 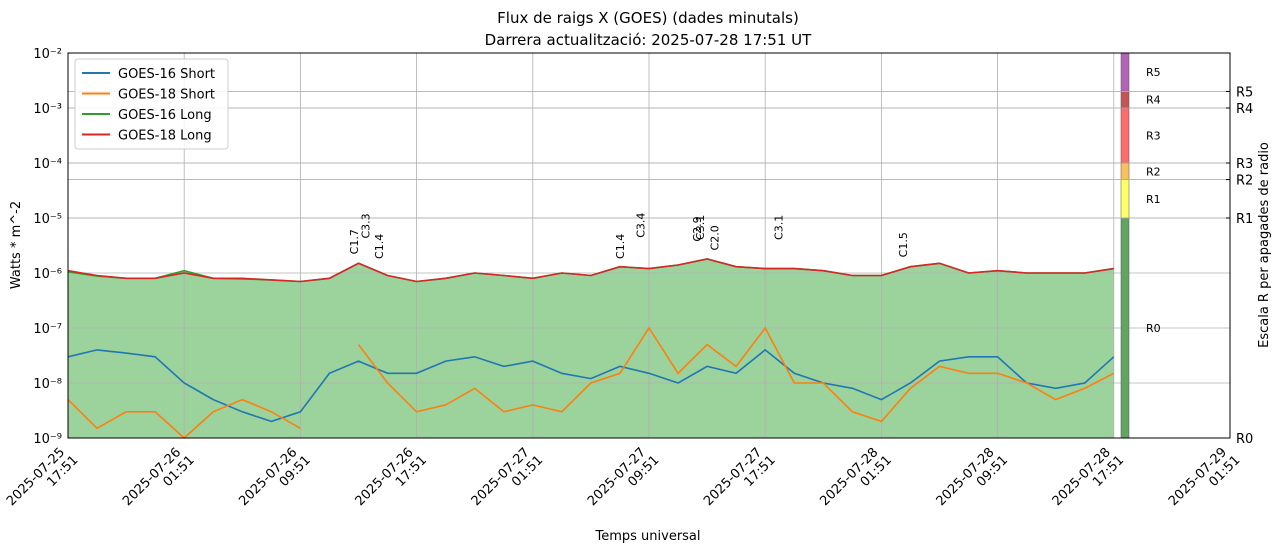 What do you see at coordinates (1153, 171) in the screenshot?
I see `r-band-label: R2` at bounding box center [1153, 171].